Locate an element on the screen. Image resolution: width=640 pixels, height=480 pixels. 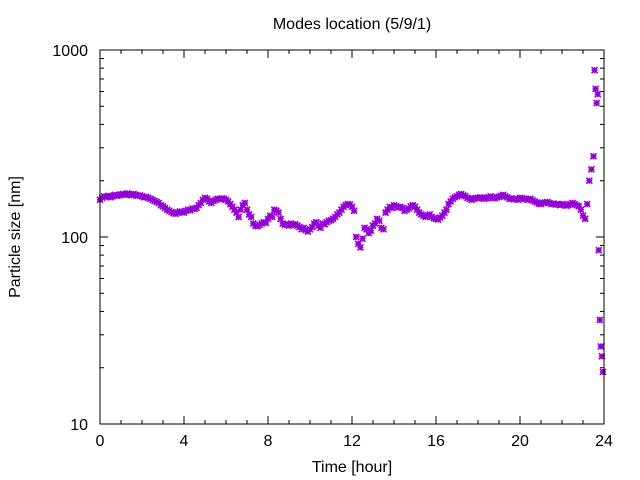
y-tick-label: 10 is located at coordinates (79, 425).